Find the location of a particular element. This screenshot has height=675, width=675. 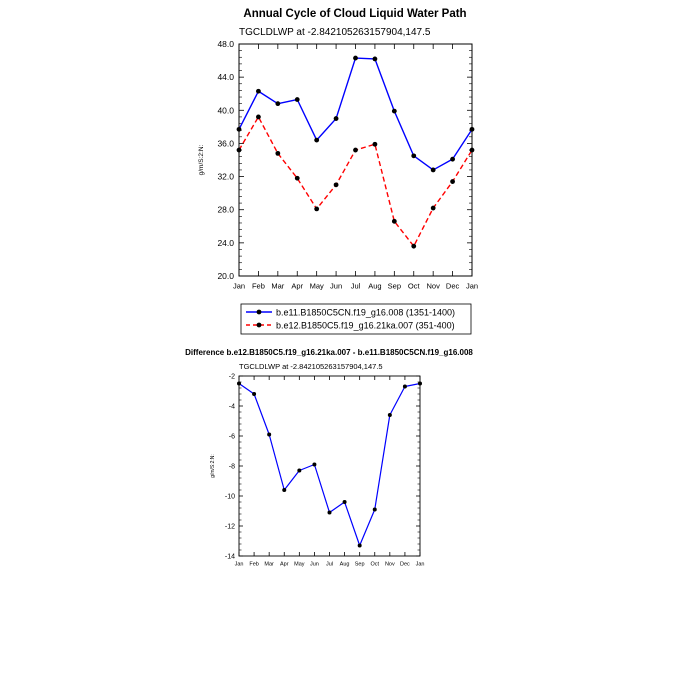

legend-entry-1: b.e11.B1850C5CN.f19_g16.008 (1351-1400) is located at coordinates (350, 313).